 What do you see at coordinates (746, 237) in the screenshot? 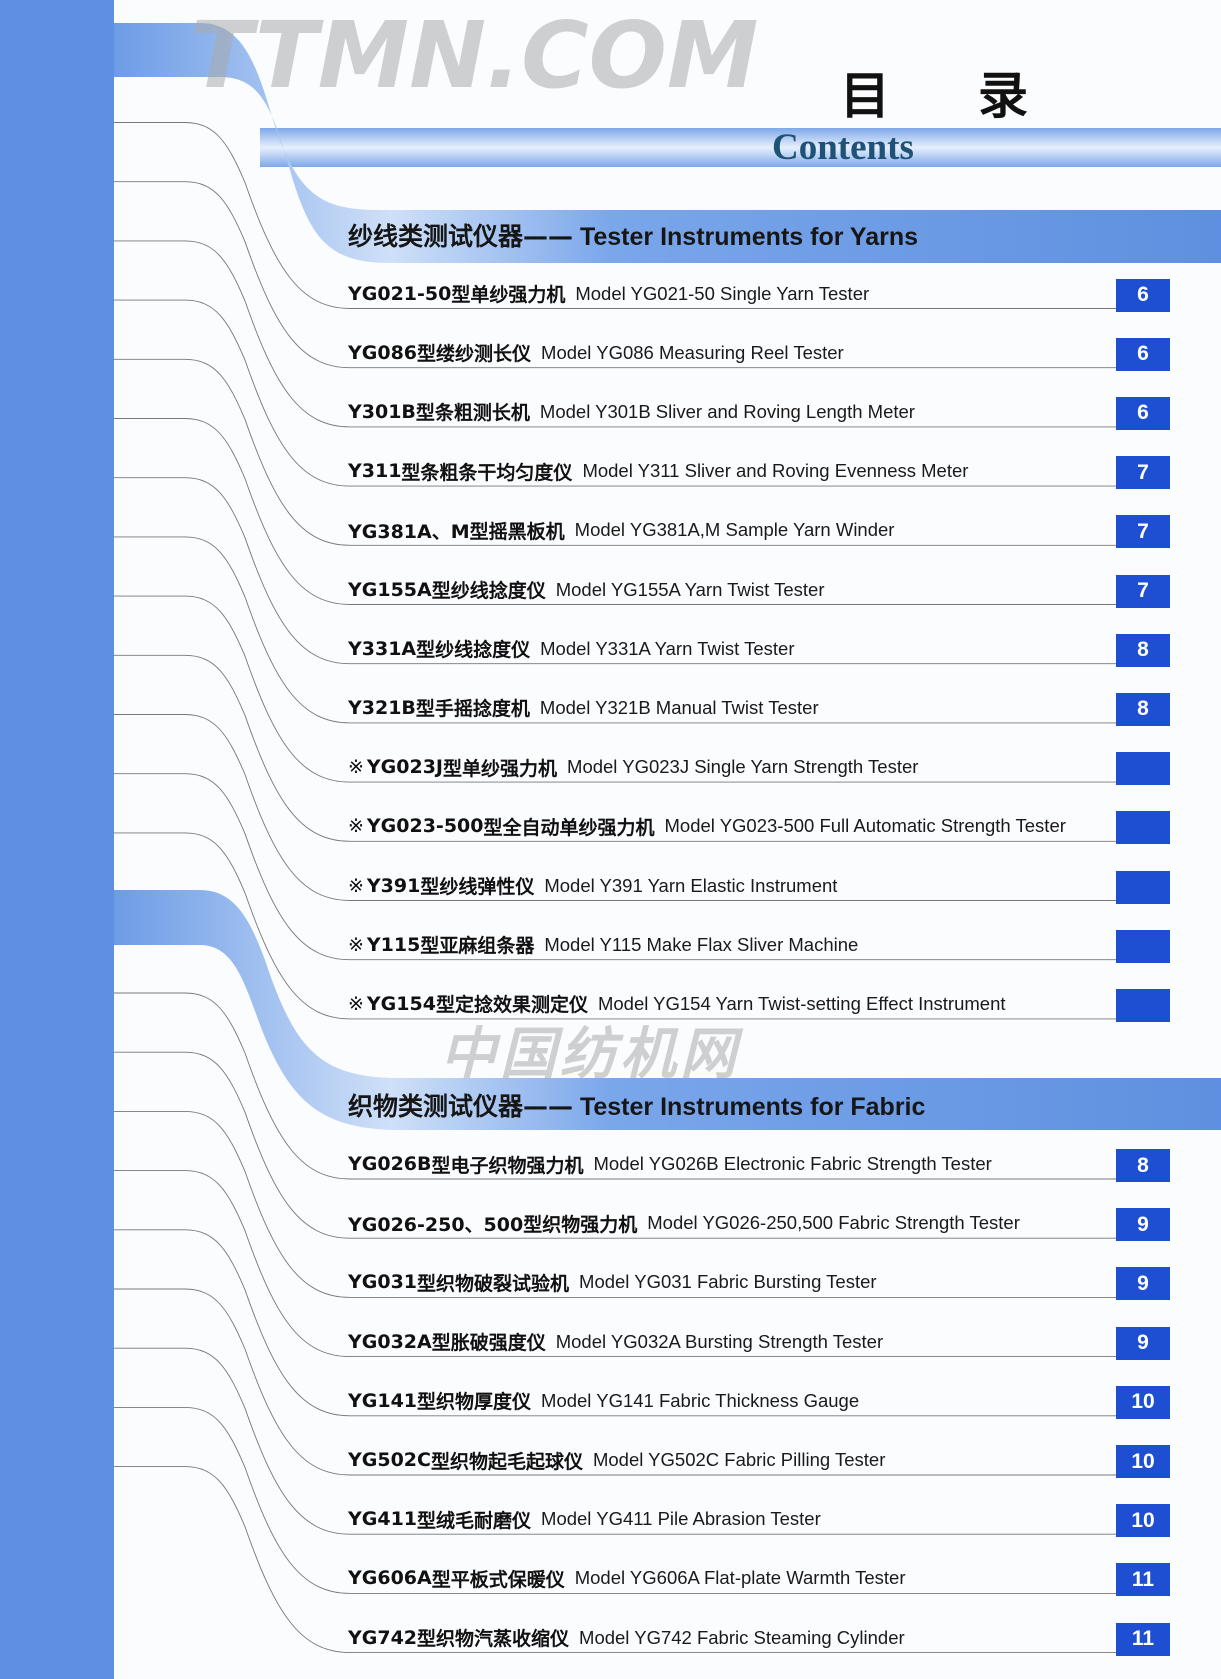
I see `section-title-en: Tester Instruments for Yarns` at bounding box center [746, 237].